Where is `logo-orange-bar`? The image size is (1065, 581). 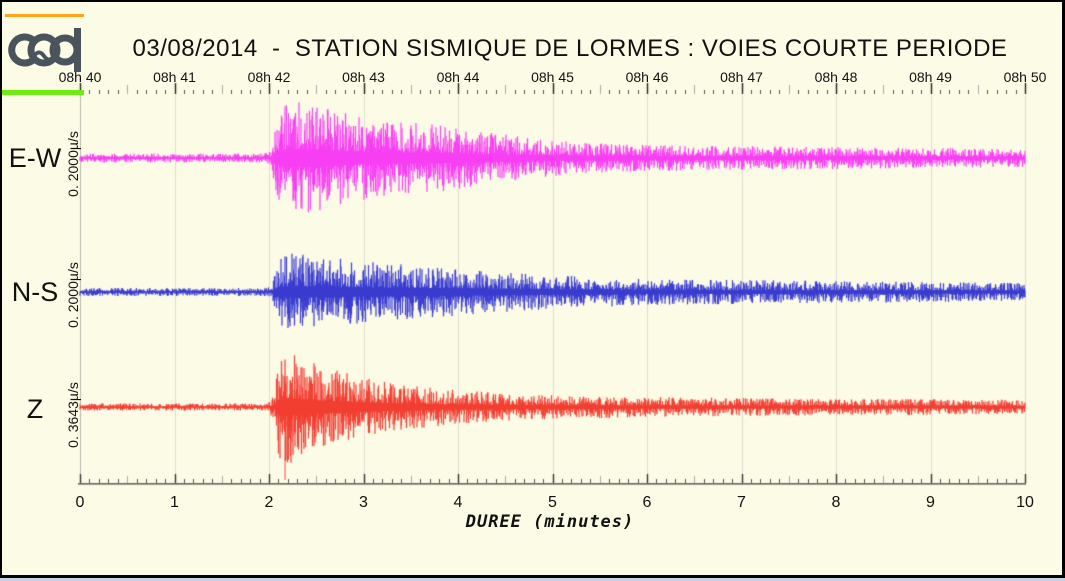
logo-orange-bar is located at coordinates (44, 15).